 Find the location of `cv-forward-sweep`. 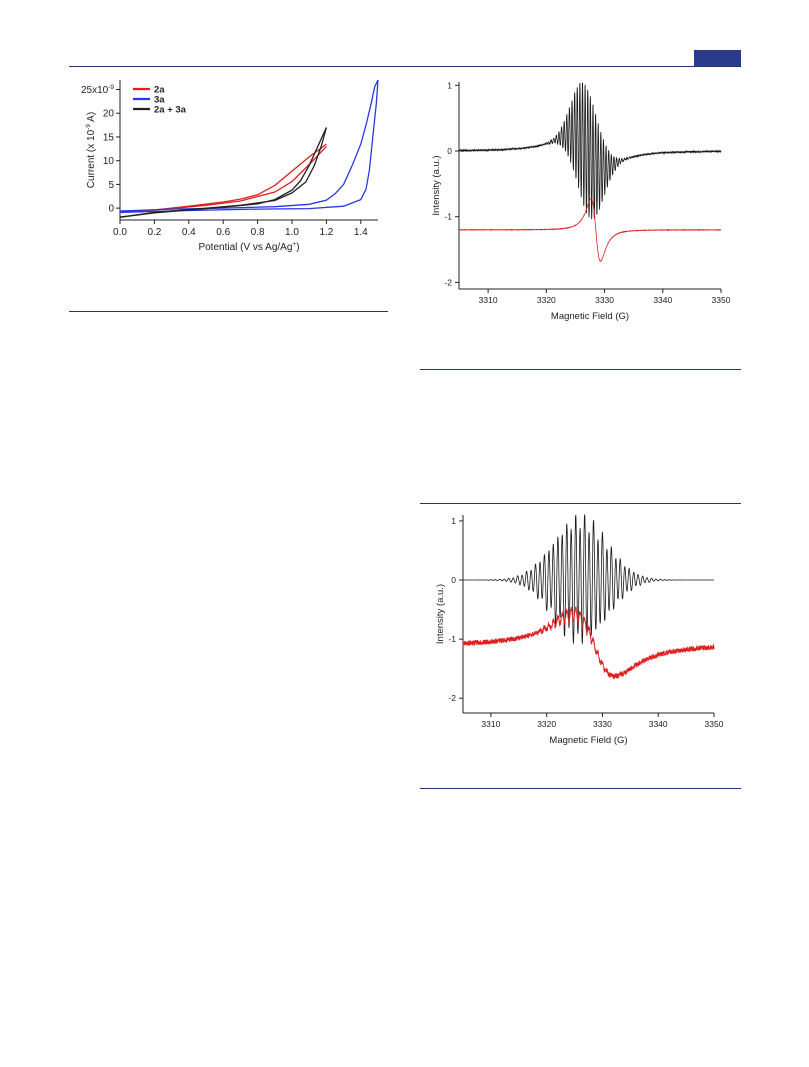

cv-forward-sweep is located at coordinates (249, 145).